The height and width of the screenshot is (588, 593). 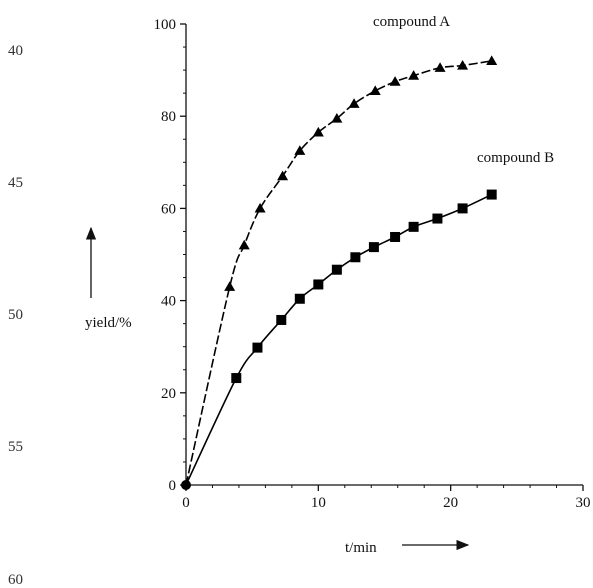 I want to click on margin-number: 40, so click(x=15, y=51).